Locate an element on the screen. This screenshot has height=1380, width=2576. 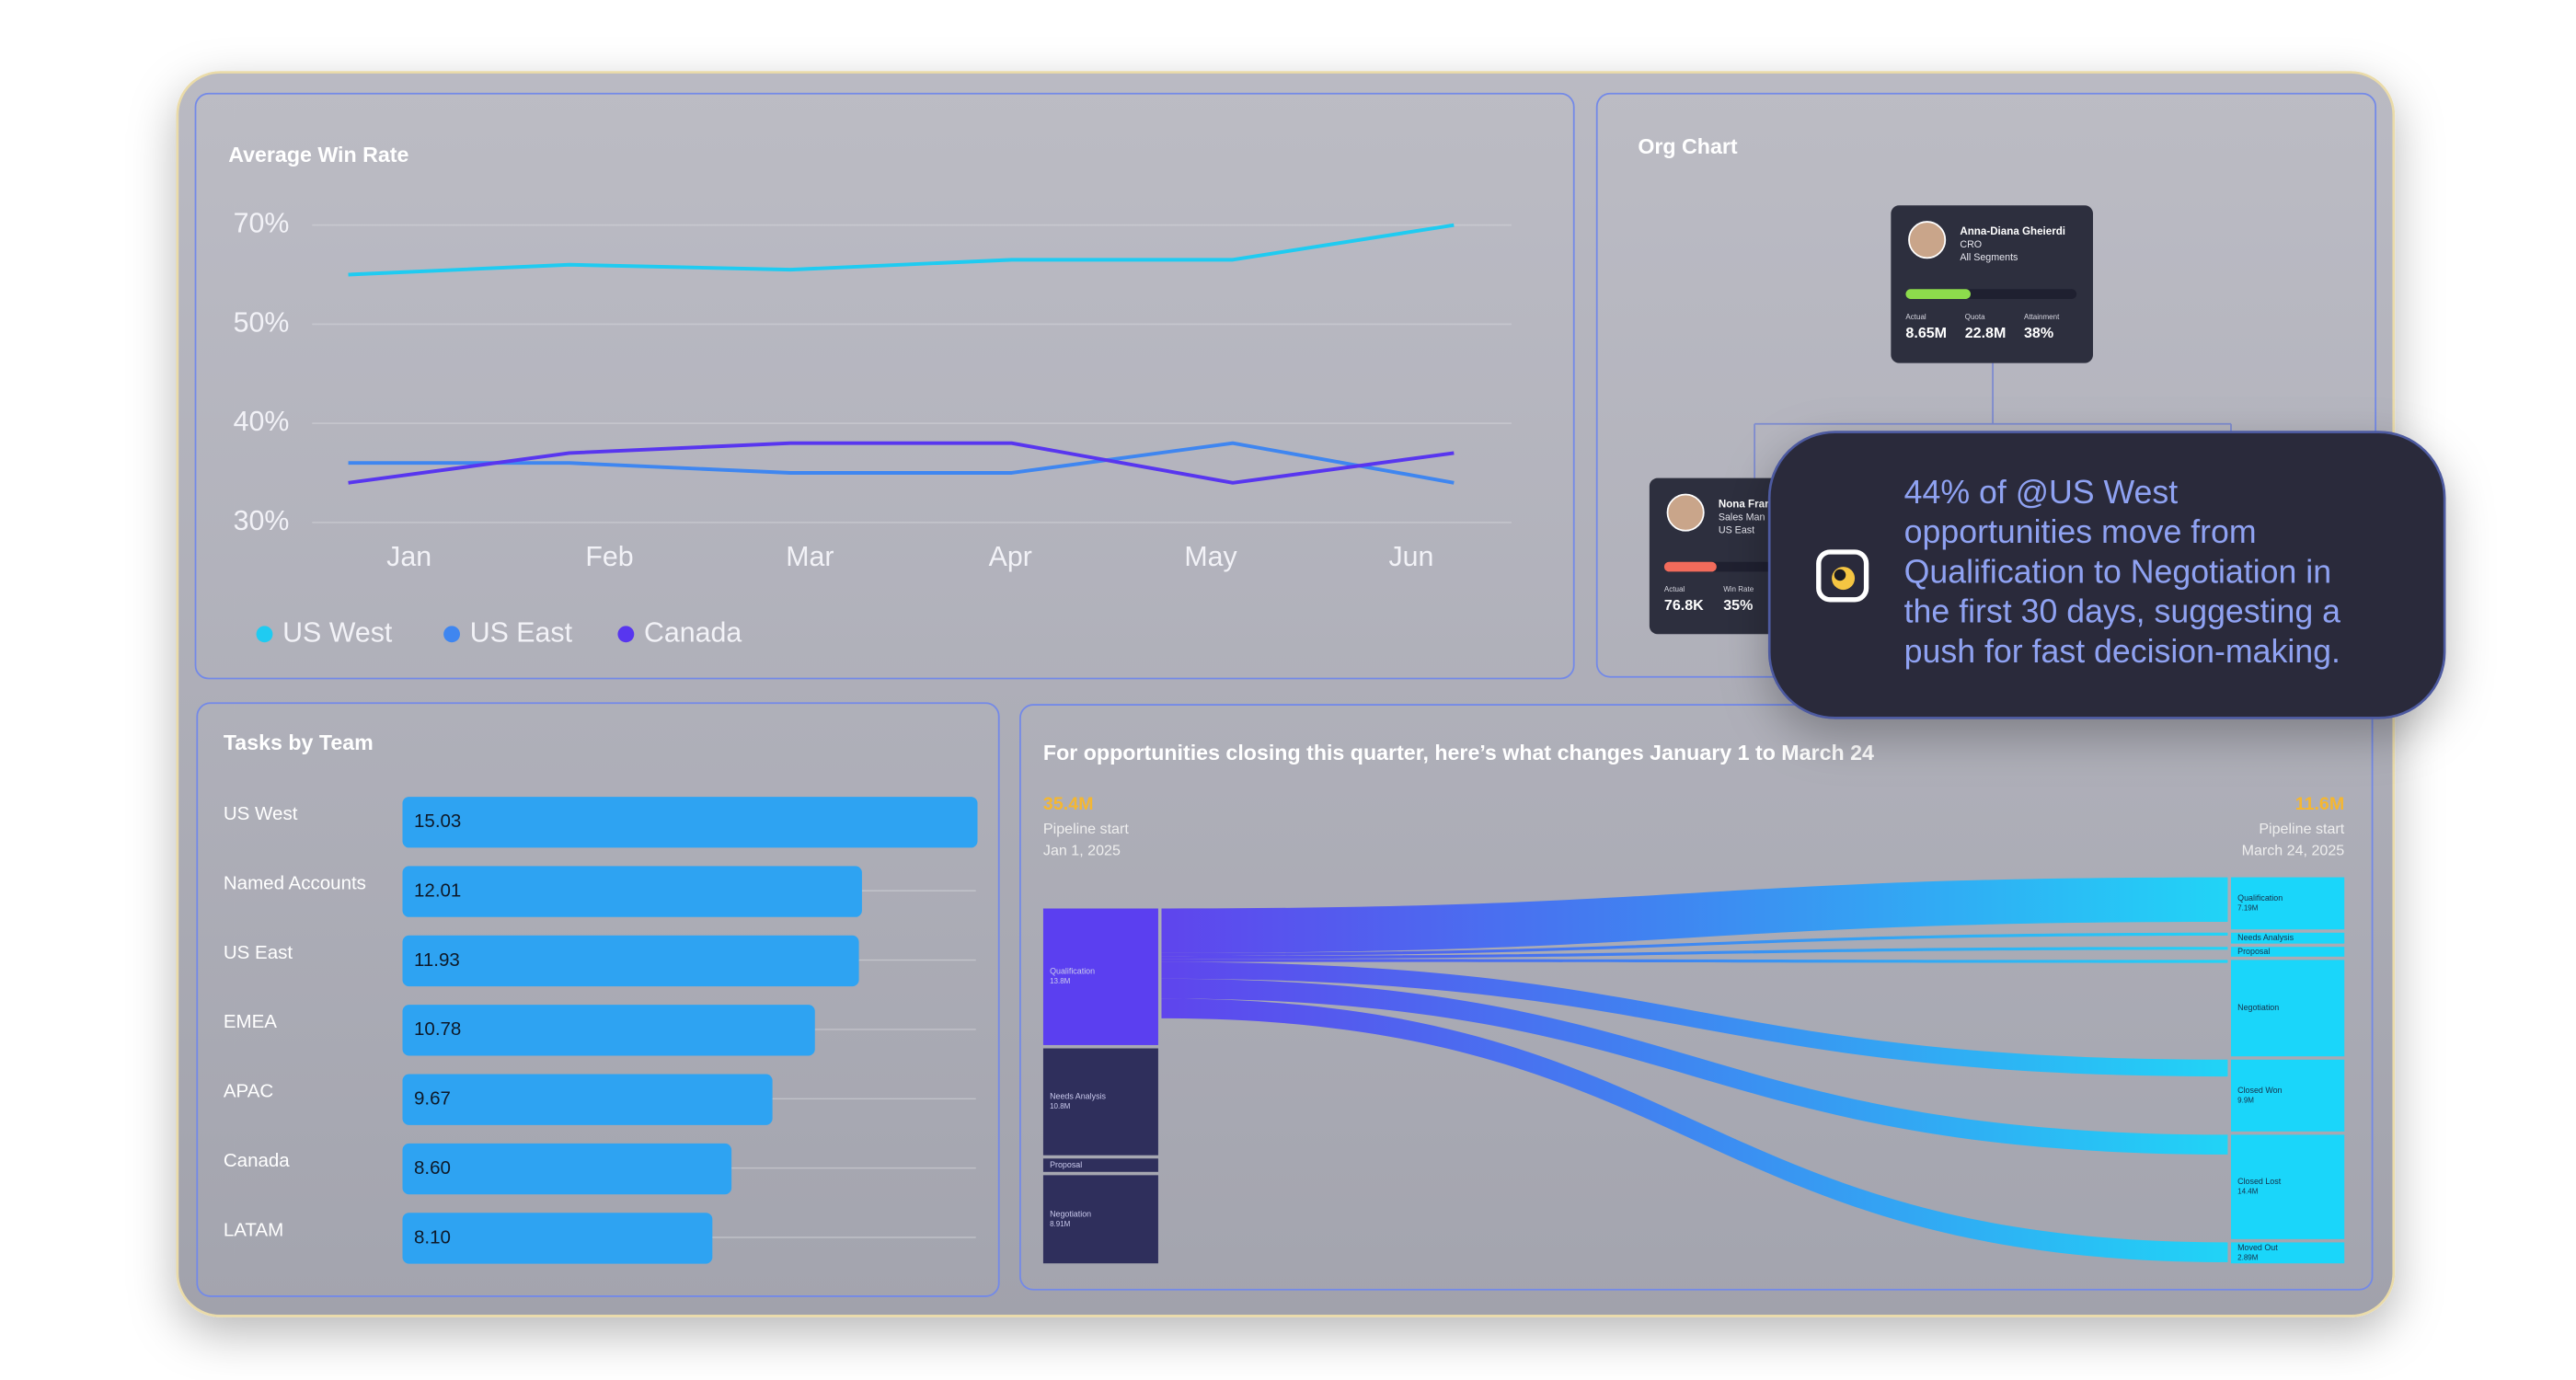
bar-value-label: 12.01 is located at coordinates (437, 891).